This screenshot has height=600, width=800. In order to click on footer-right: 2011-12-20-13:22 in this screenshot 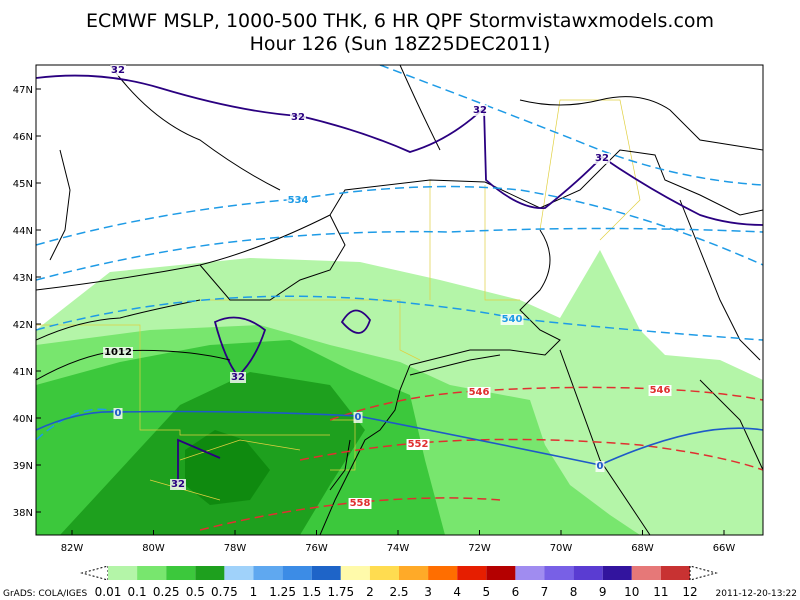, I will do `click(757, 594)`.